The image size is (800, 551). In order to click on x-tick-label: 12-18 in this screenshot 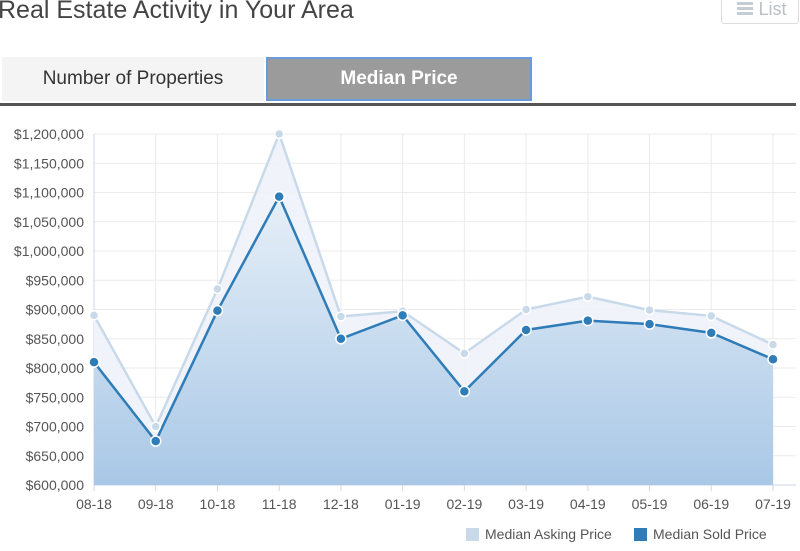, I will do `click(341, 504)`.